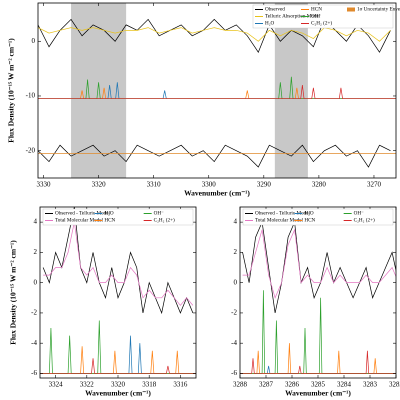  I want to click on y-tick-label: -20, so click(31, 150).